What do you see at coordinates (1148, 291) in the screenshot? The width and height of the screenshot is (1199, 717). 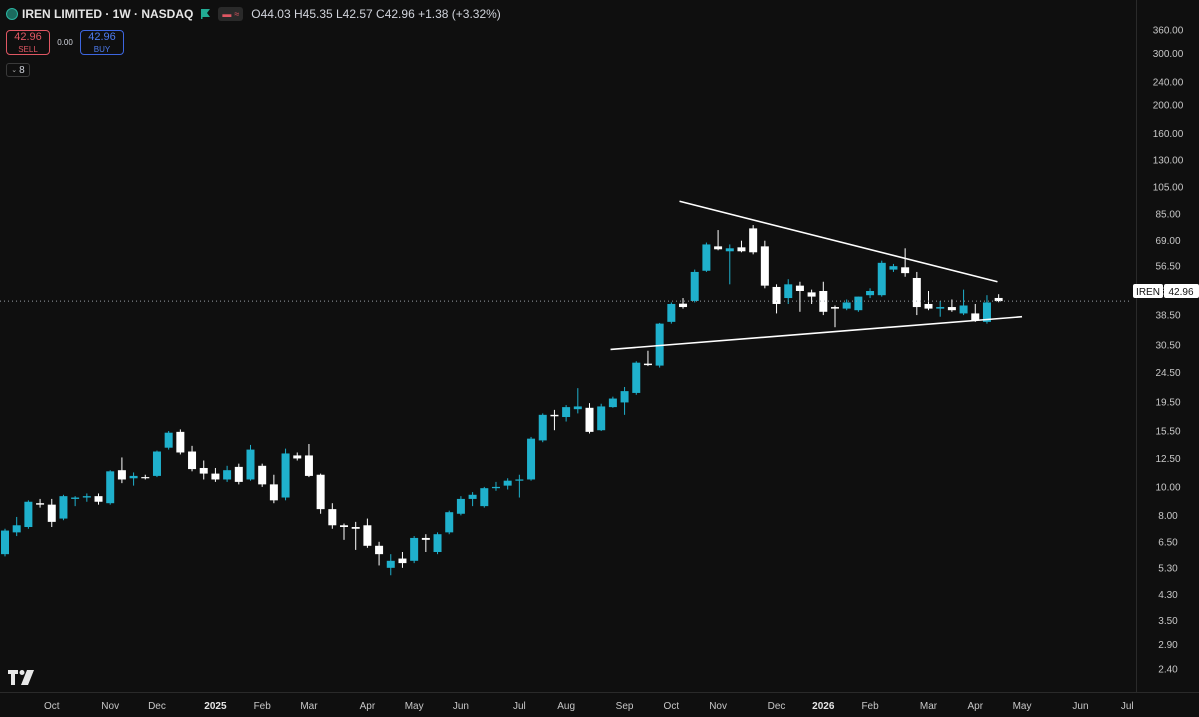 I see `price-tag-symbol-bg` at bounding box center [1148, 291].